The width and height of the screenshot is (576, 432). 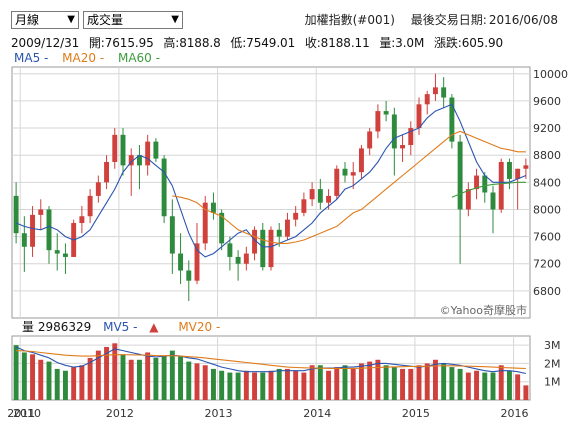 I want to click on mv5-line, so click(x=271, y=360).